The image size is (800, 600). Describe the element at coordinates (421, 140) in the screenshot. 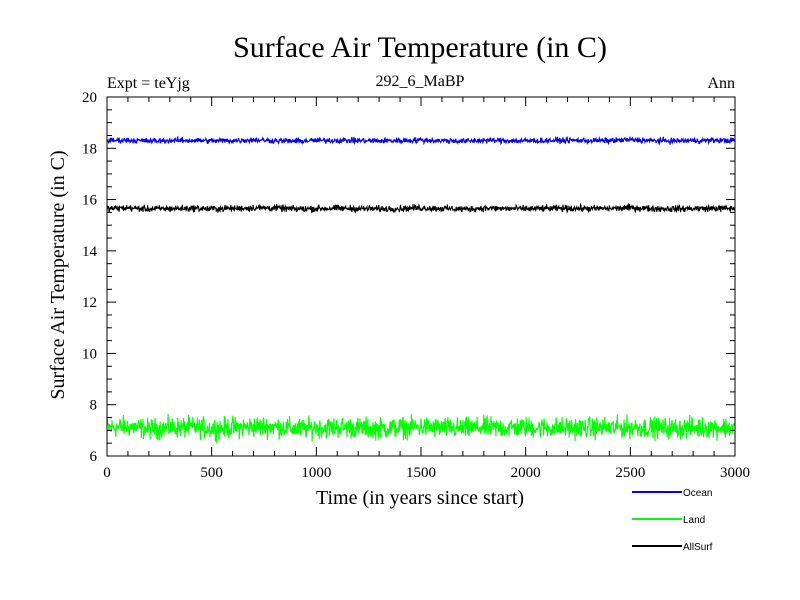

I see `series-line-ocean` at that location.